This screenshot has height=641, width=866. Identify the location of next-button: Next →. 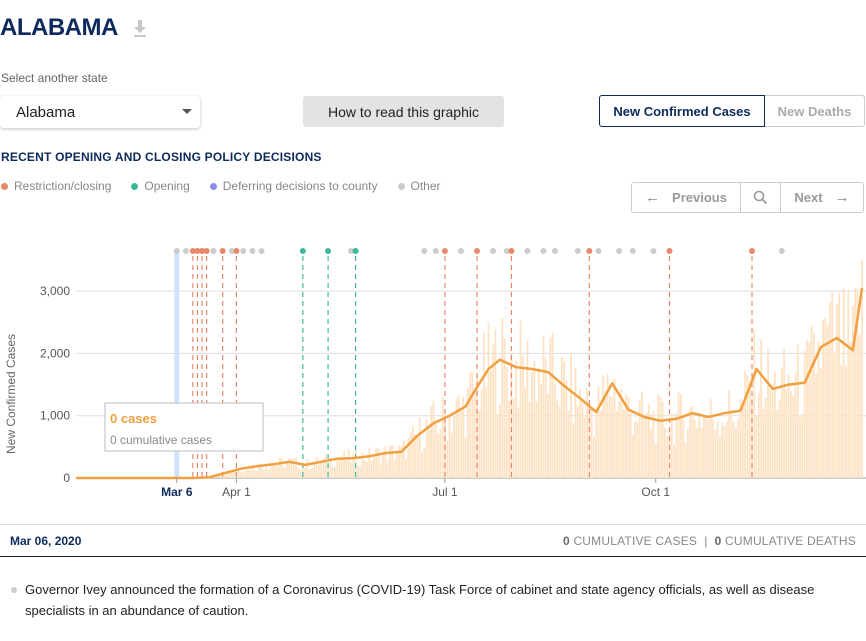
(822, 197).